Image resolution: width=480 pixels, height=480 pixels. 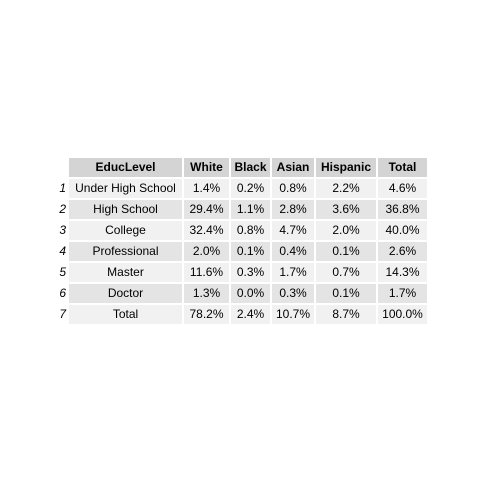 I want to click on cell-white: 11.6%, so click(x=206, y=272).